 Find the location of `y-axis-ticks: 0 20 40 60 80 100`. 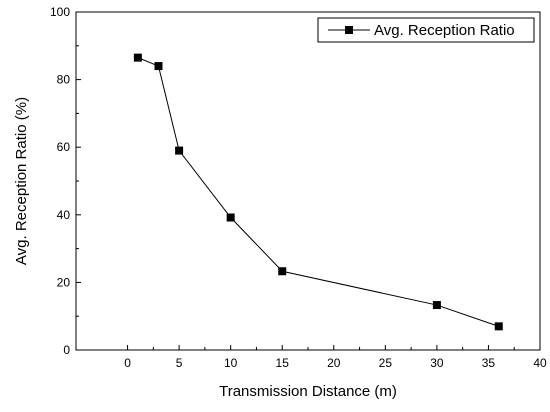

y-axis-ticks: 0 20 40 60 80 100 is located at coordinates (65, 181).